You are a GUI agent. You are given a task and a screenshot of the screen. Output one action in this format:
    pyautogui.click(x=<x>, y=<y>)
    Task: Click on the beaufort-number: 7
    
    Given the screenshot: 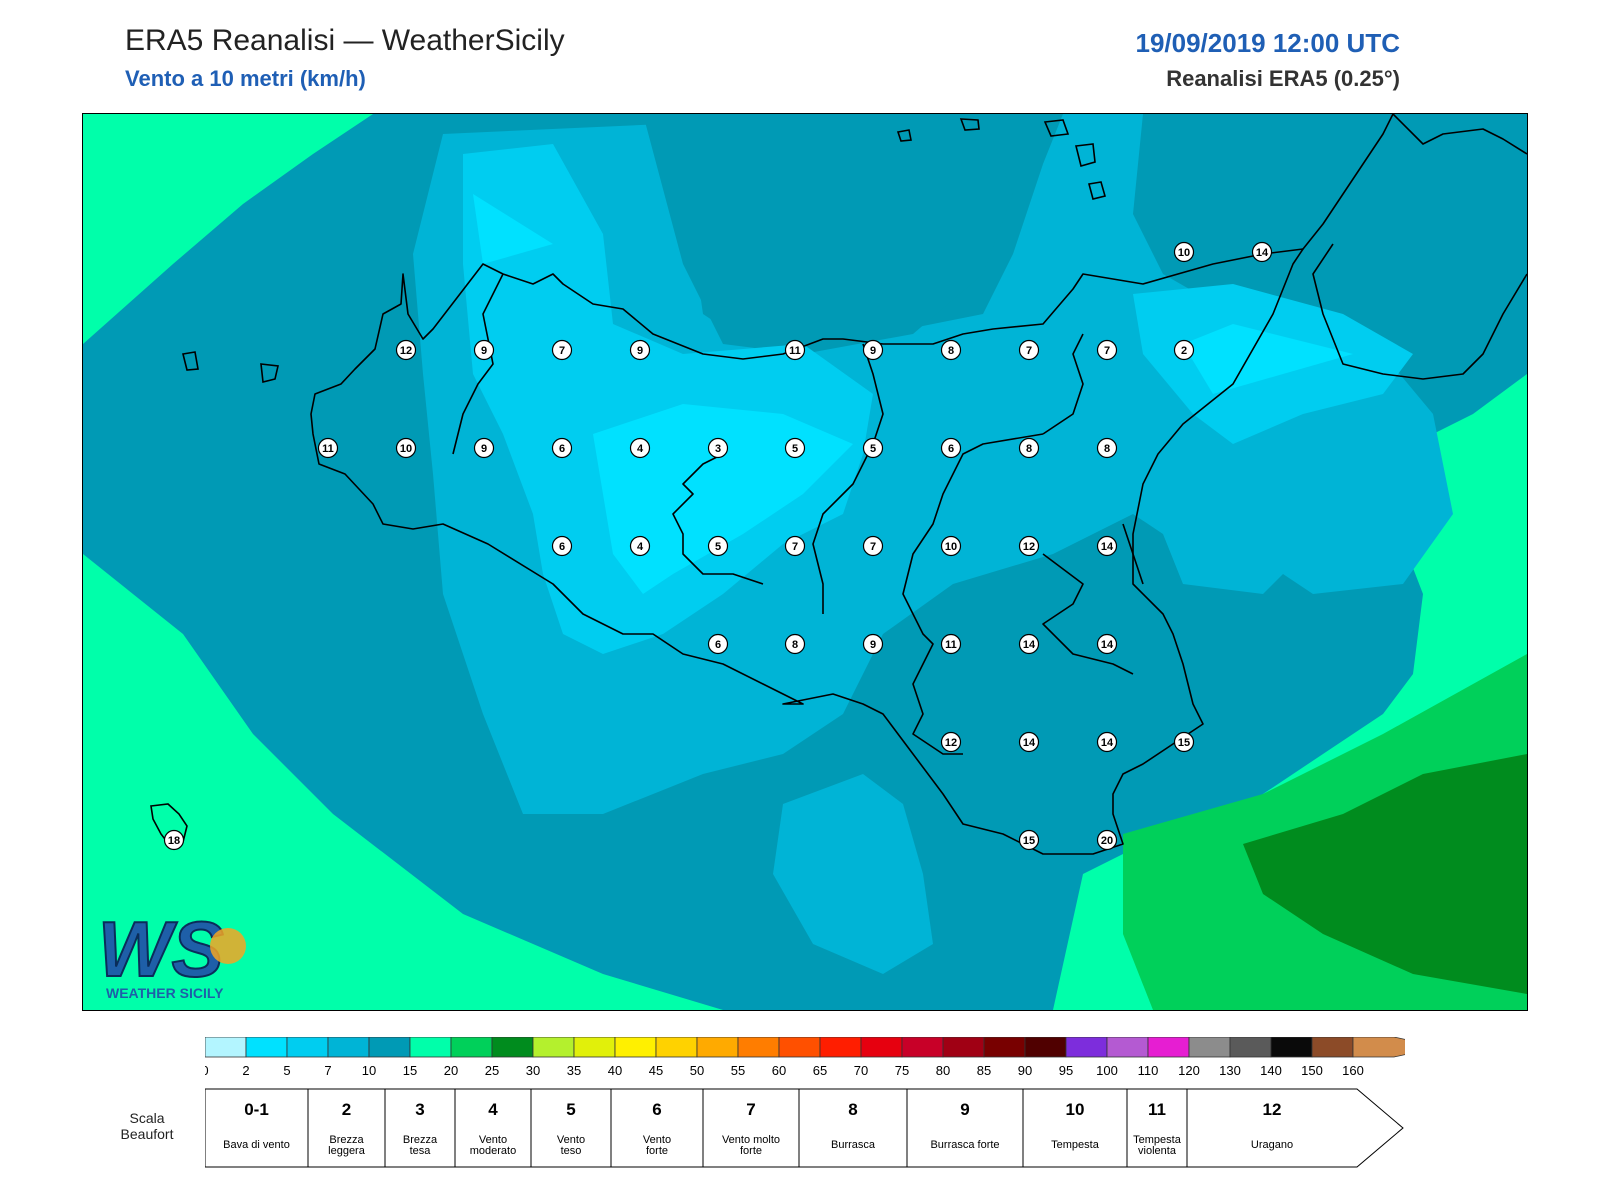 What is the action you would take?
    pyautogui.click(x=750, y=1109)
    